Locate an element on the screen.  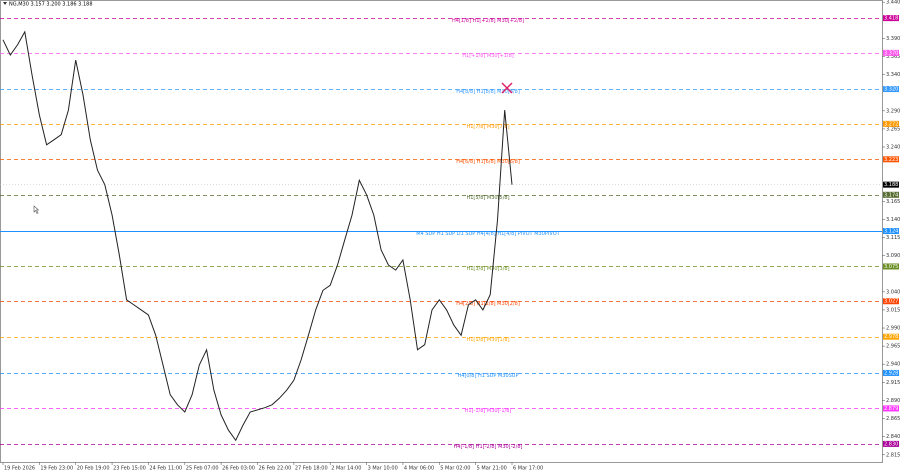
symbol-icon is located at coordinates (5, 3).